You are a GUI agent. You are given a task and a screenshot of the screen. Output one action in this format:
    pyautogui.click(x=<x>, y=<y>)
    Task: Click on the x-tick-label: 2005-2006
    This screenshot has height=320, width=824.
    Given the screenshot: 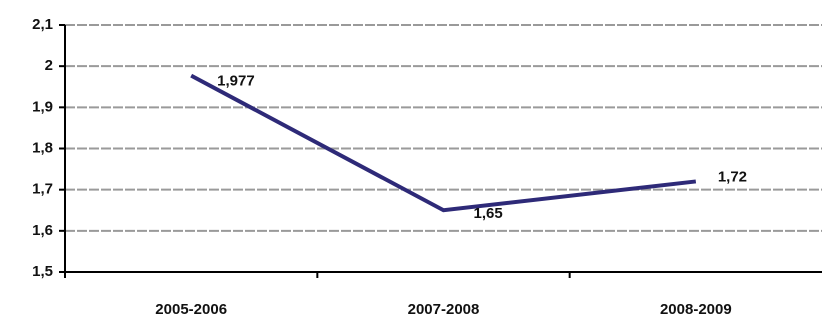 What is the action you would take?
    pyautogui.click(x=191, y=309)
    